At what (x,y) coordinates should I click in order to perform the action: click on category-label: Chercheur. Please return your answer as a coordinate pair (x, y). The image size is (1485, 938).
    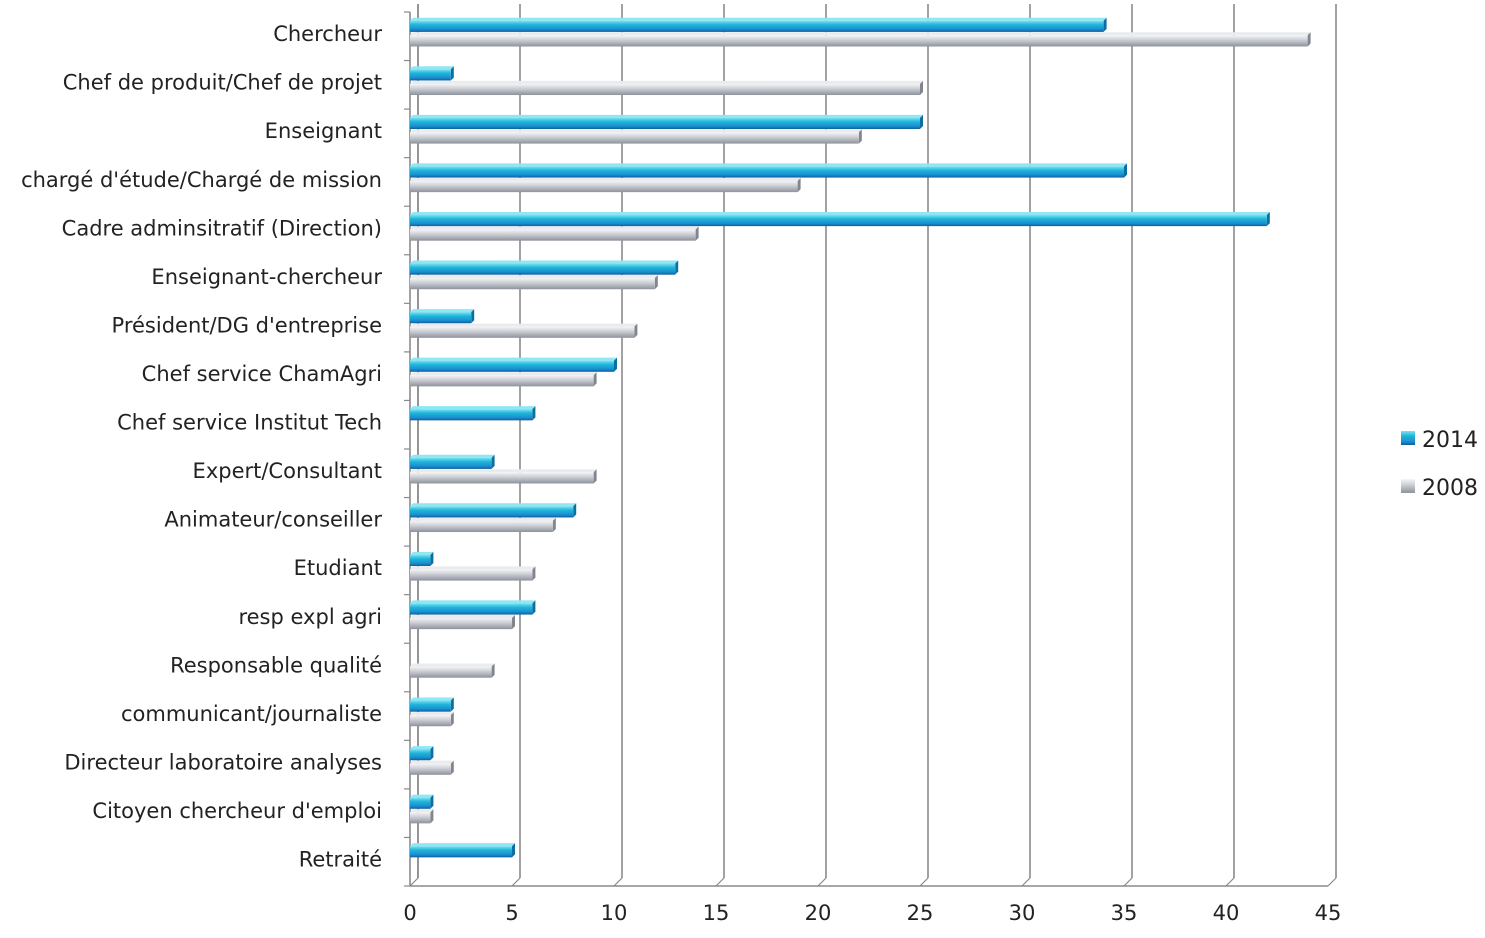
    Looking at the image, I should click on (327, 34).